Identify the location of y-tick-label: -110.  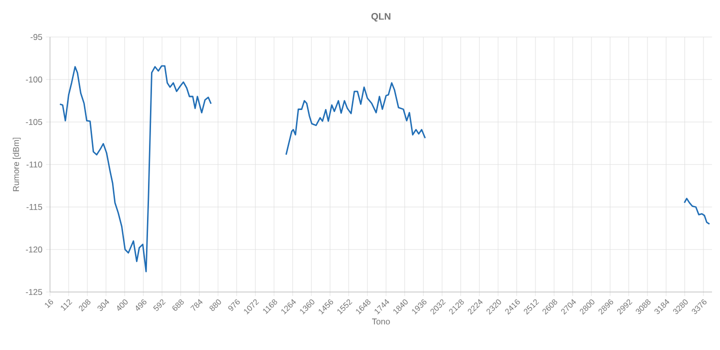
(34, 165).